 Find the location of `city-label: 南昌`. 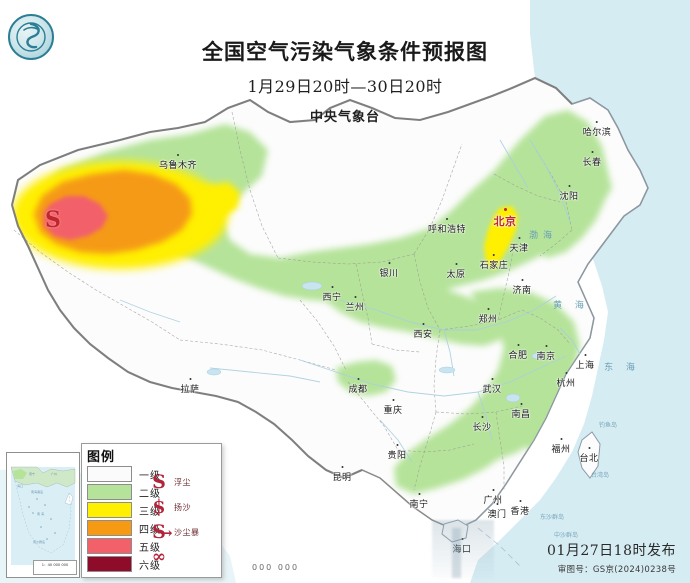

city-label: 南昌 is located at coordinates (521, 411).